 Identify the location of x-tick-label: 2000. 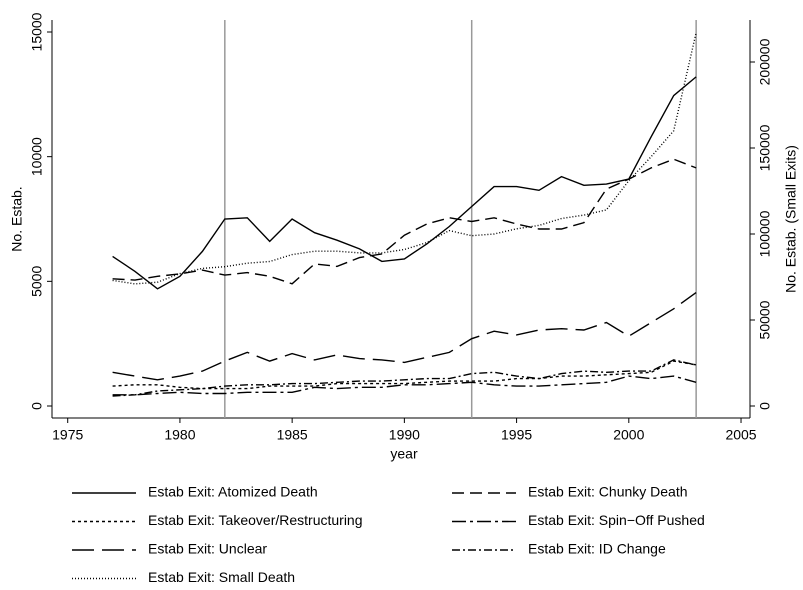
(628, 435).